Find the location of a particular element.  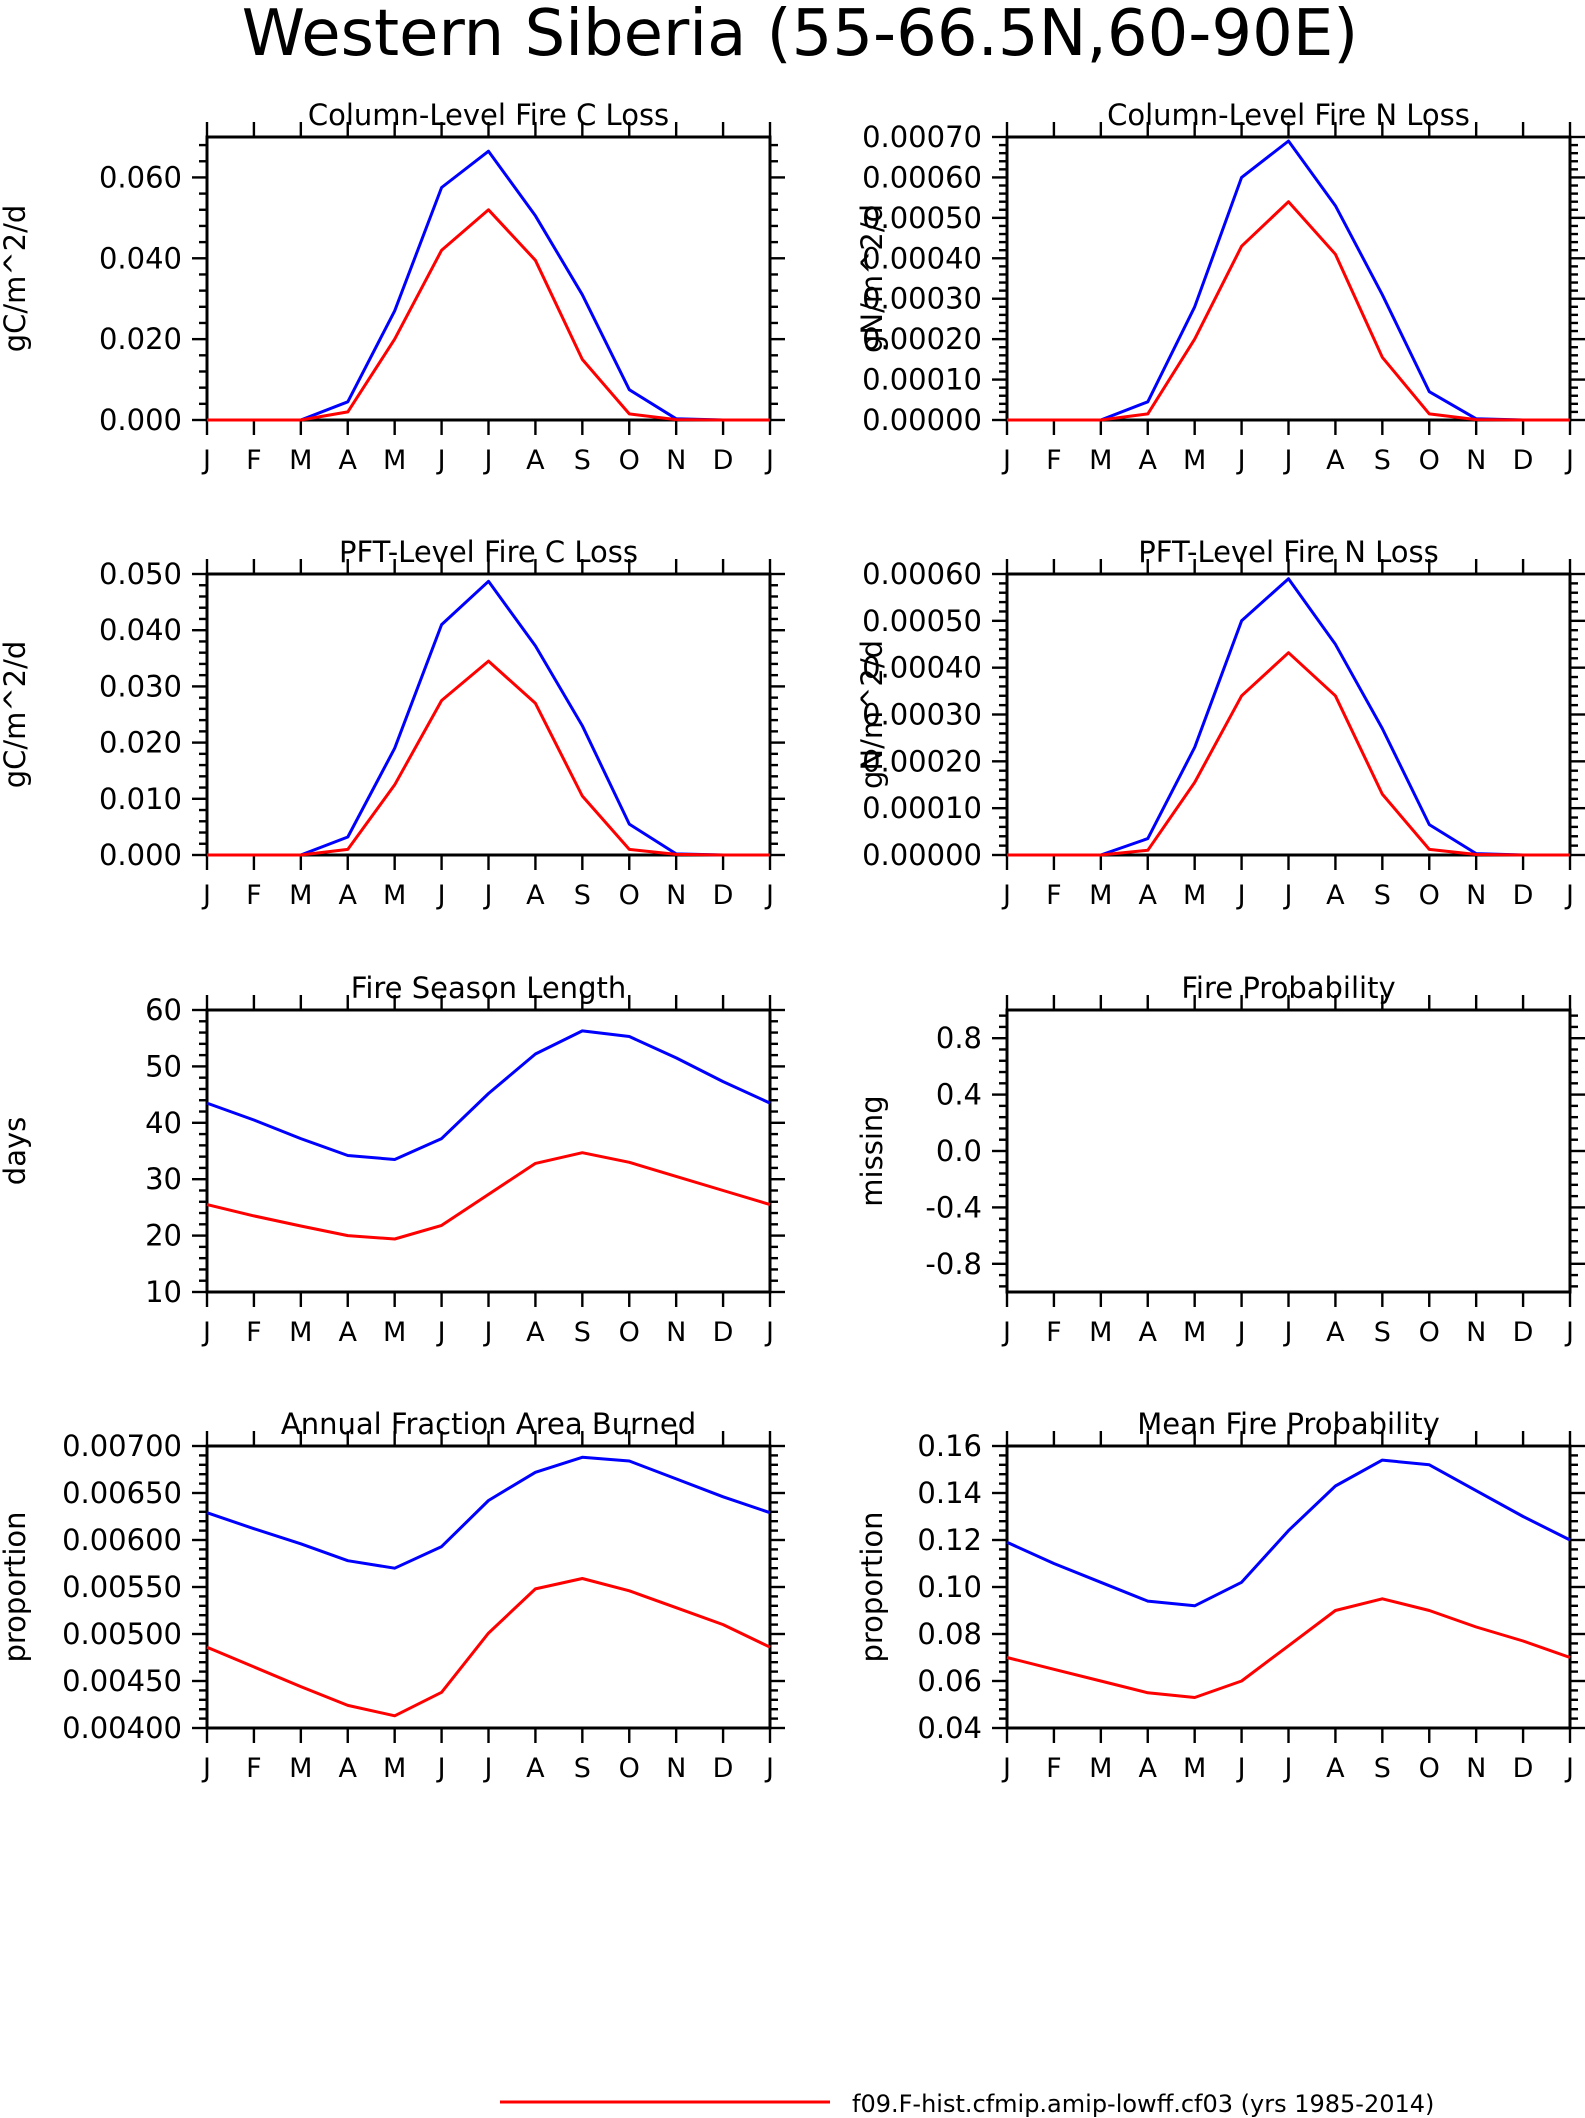

y-tick-label: 0.8 is located at coordinates (959, 1038).